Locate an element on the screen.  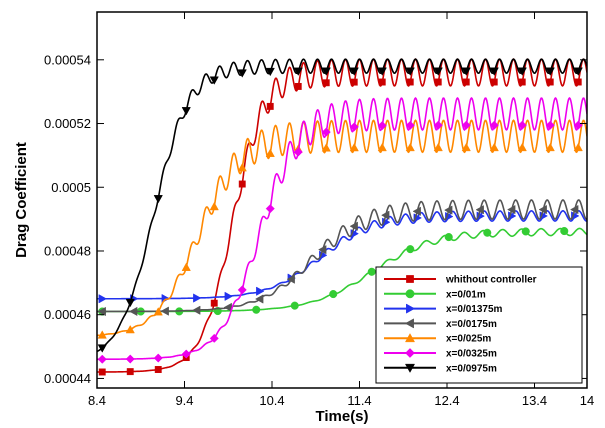
y-tick-label: 0.00046 is located at coordinates (67, 314).